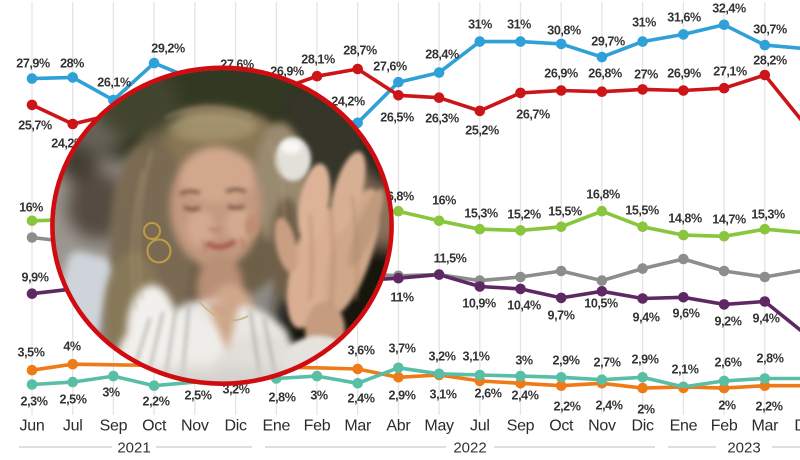 The image size is (800, 460). What do you see at coordinates (608, 42) in the screenshot?
I see `svg-text: 29,7%` at bounding box center [608, 42].